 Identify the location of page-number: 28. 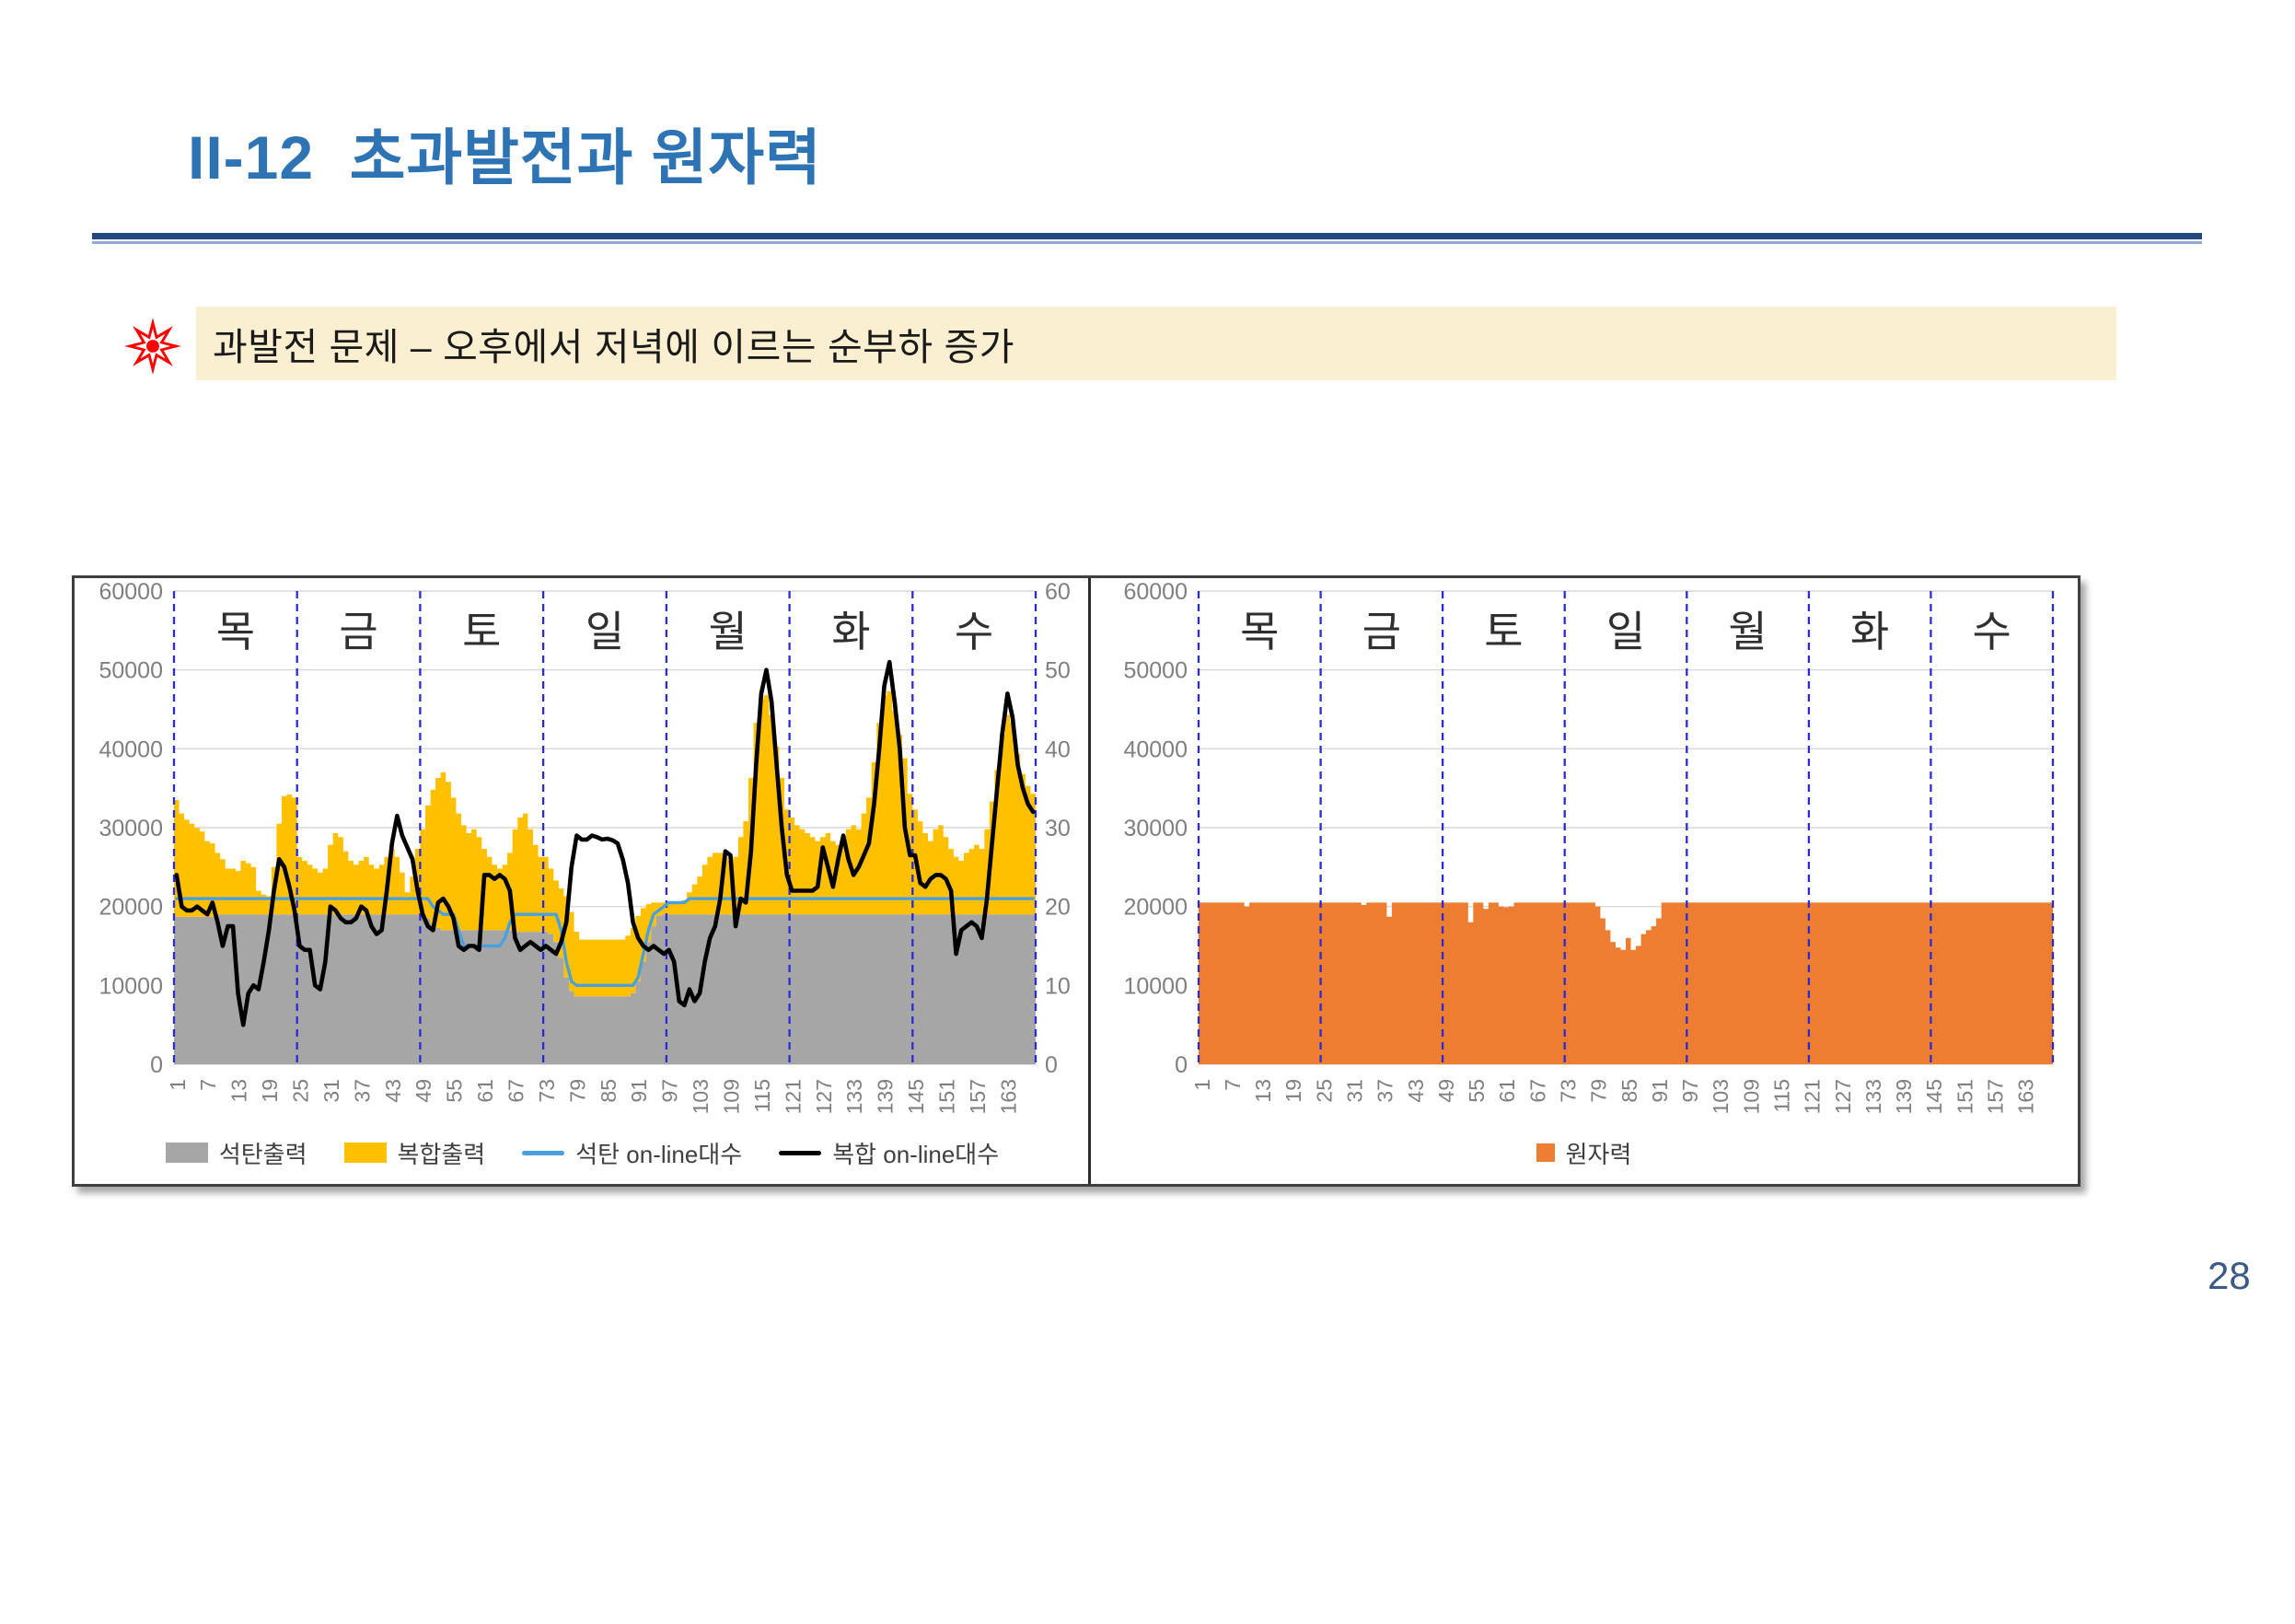
(2229, 1275).